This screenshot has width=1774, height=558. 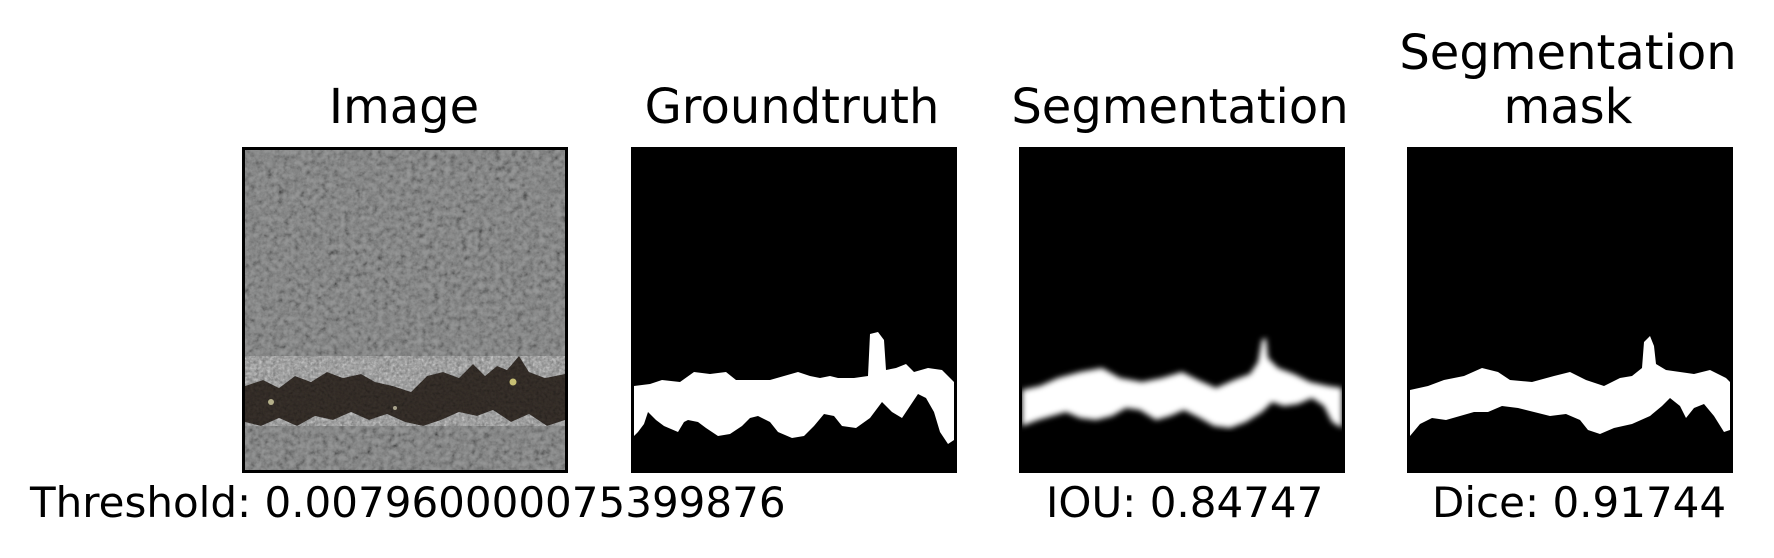 I want to click on asphalt-crack-image, so click(x=405, y=310).